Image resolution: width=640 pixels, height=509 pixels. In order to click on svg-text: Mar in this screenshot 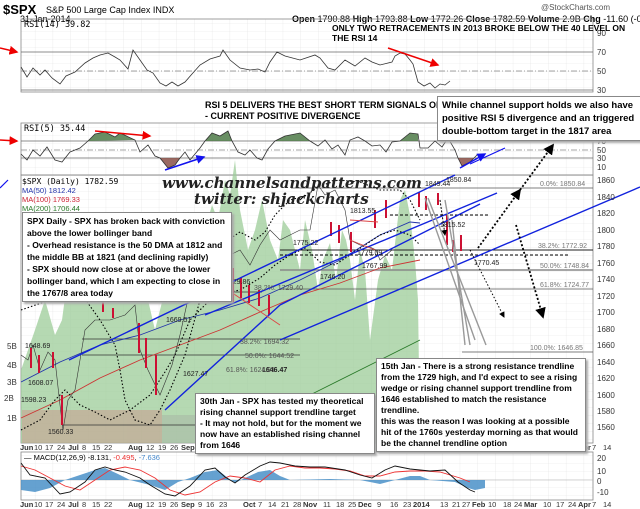, I will do `click(530, 504)`.